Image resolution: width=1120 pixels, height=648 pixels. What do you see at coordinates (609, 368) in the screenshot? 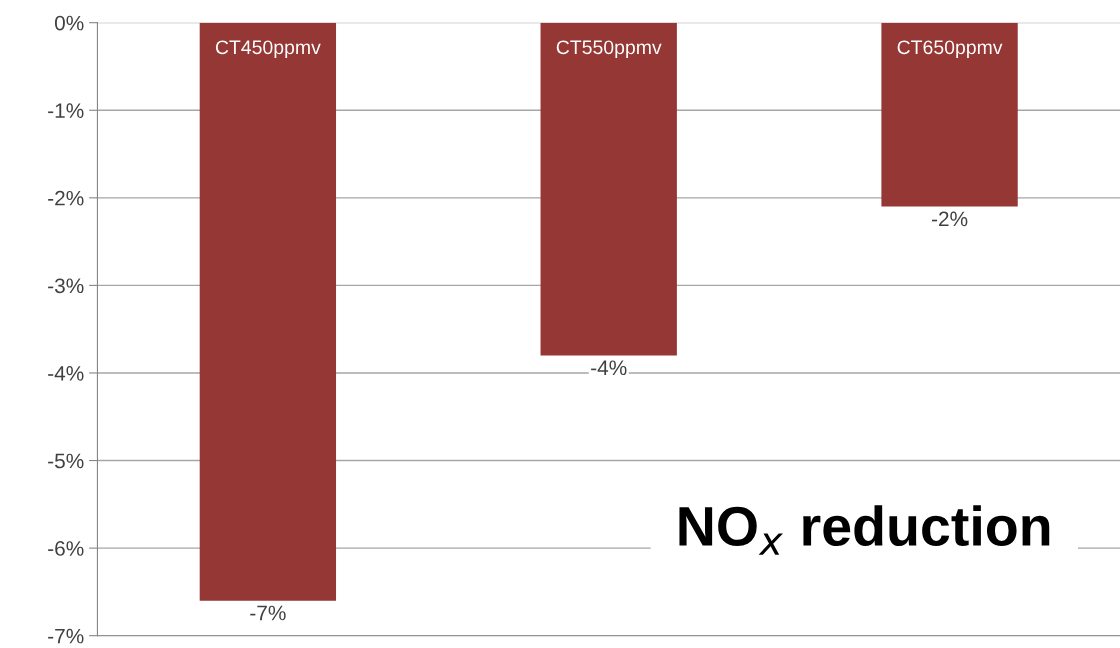
I see `data-label: -4%` at bounding box center [609, 368].